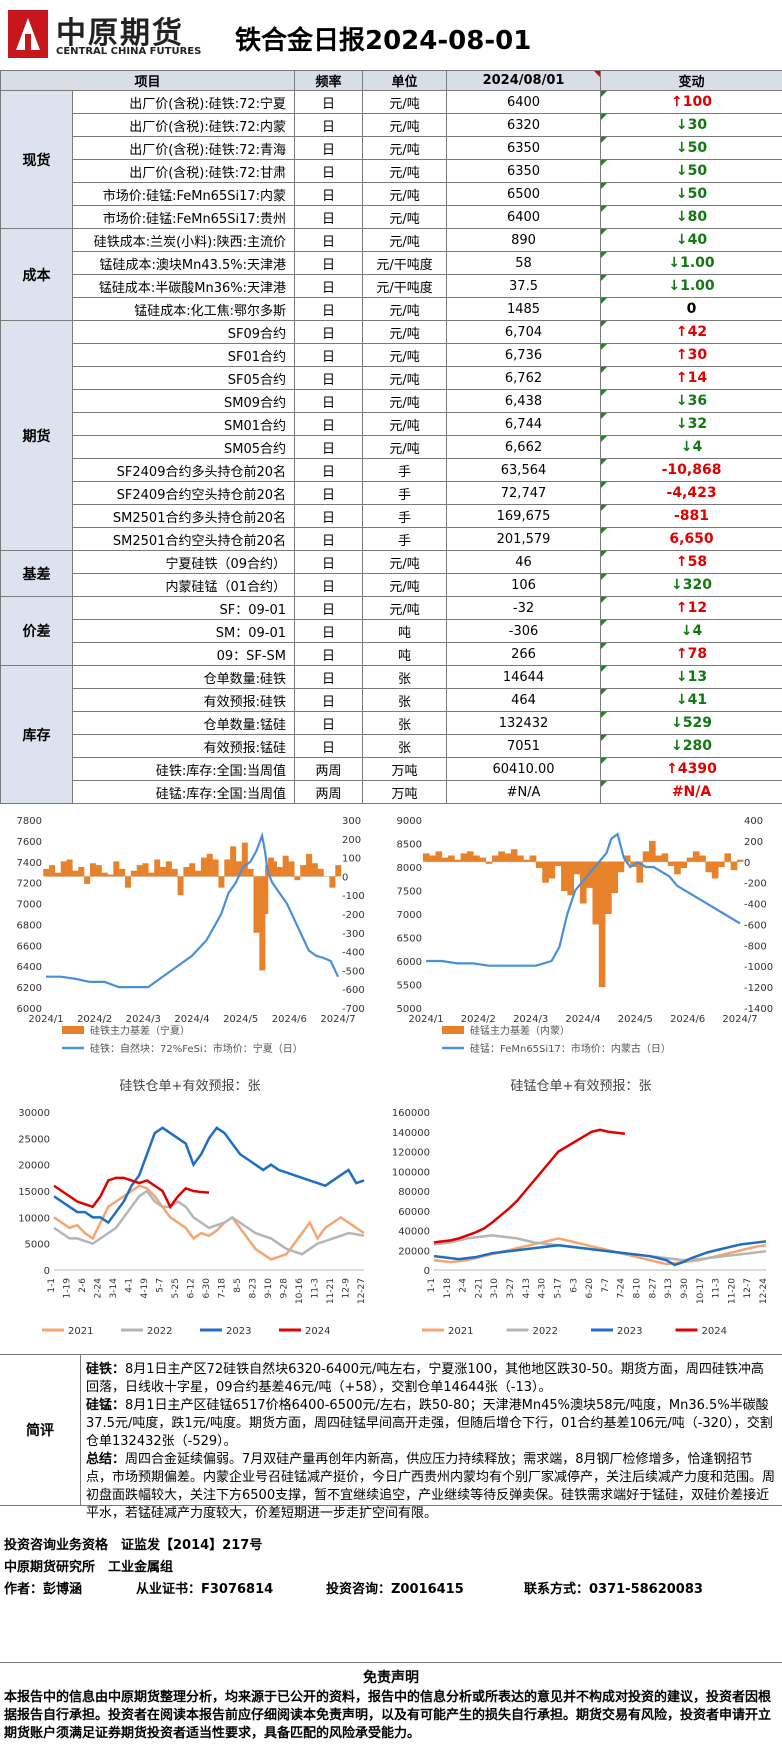  I want to click on value-cell: 6,662, so click(524, 447).